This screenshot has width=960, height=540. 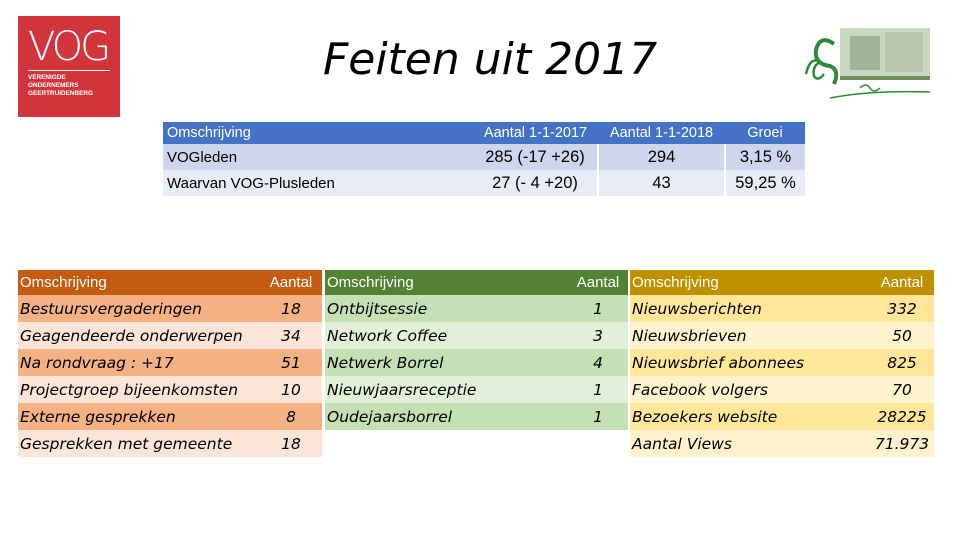 I want to click on cell-aantal: 34, so click(x=291, y=335).